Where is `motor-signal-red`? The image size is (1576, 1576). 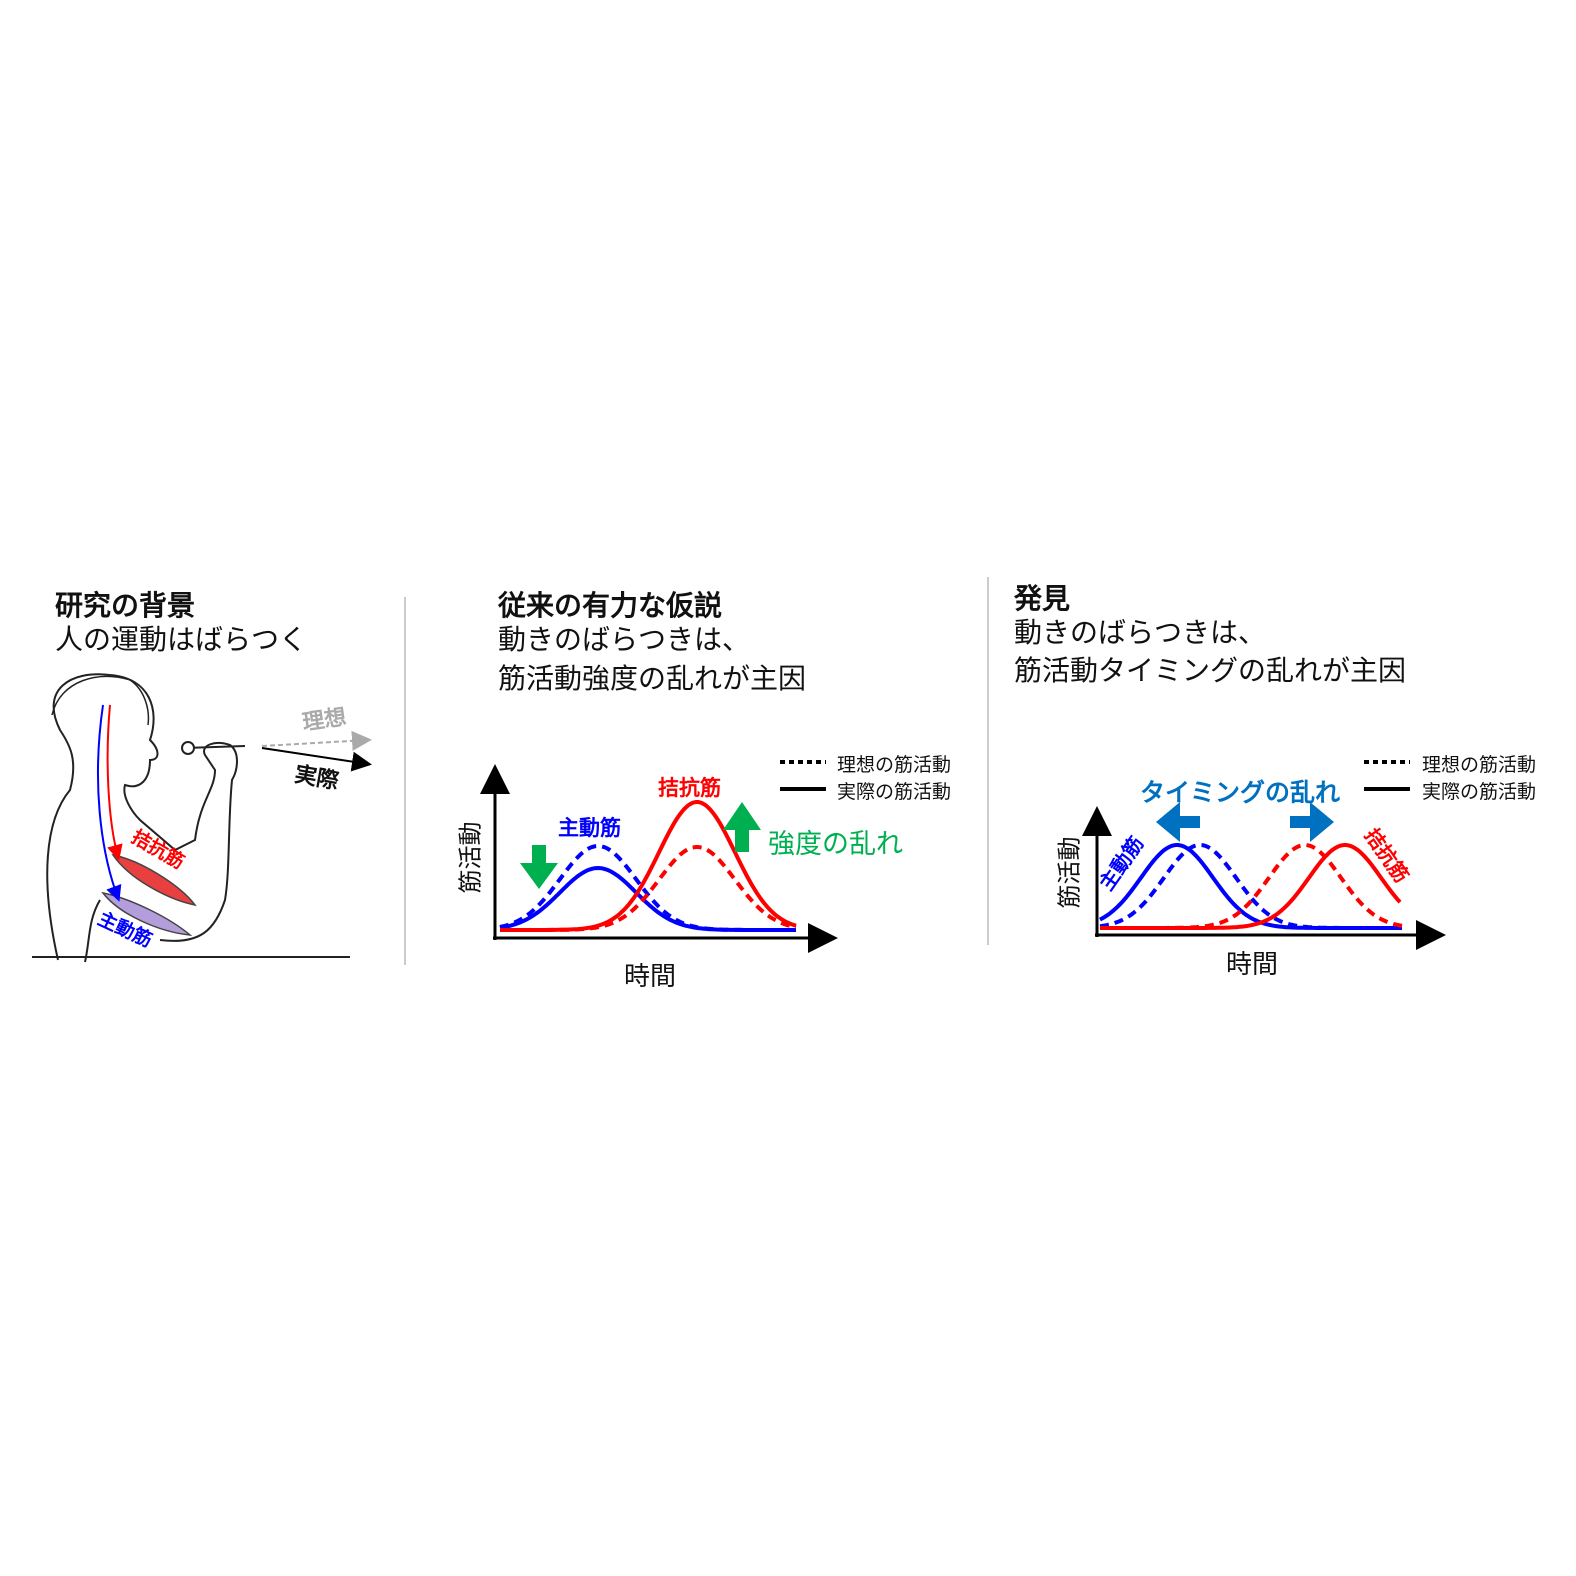 motor-signal-red is located at coordinates (114, 782).